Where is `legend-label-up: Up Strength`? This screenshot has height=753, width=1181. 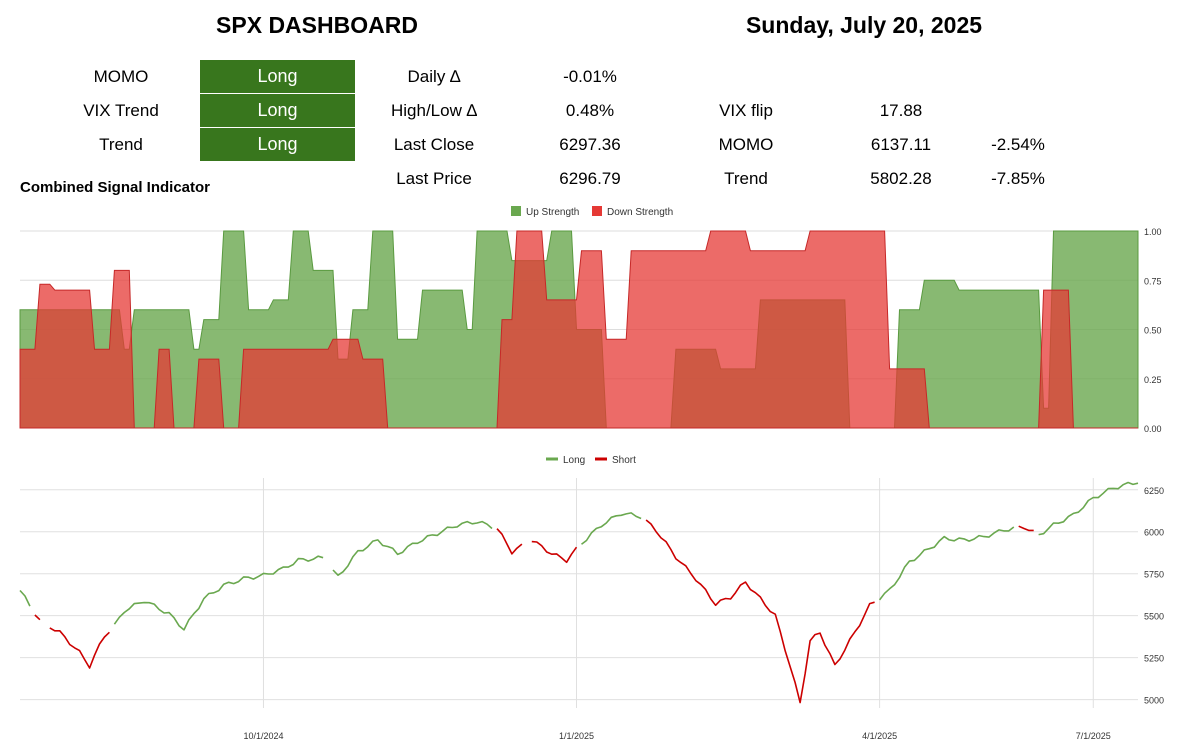
legend-label-up: Up Strength is located at coordinates (552, 212).